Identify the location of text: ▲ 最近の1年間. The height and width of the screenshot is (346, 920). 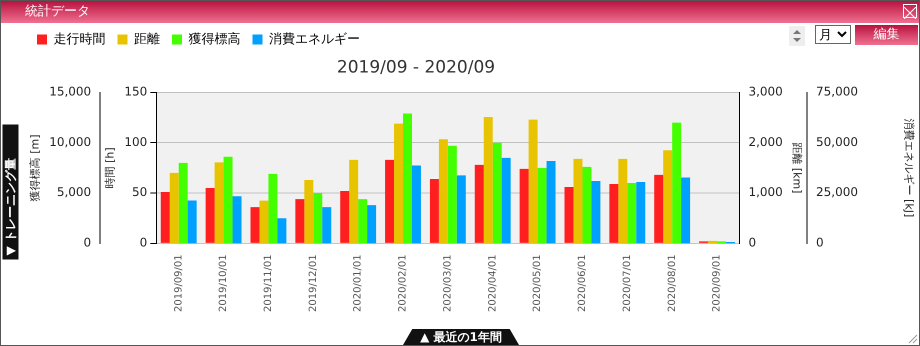
(461, 337).